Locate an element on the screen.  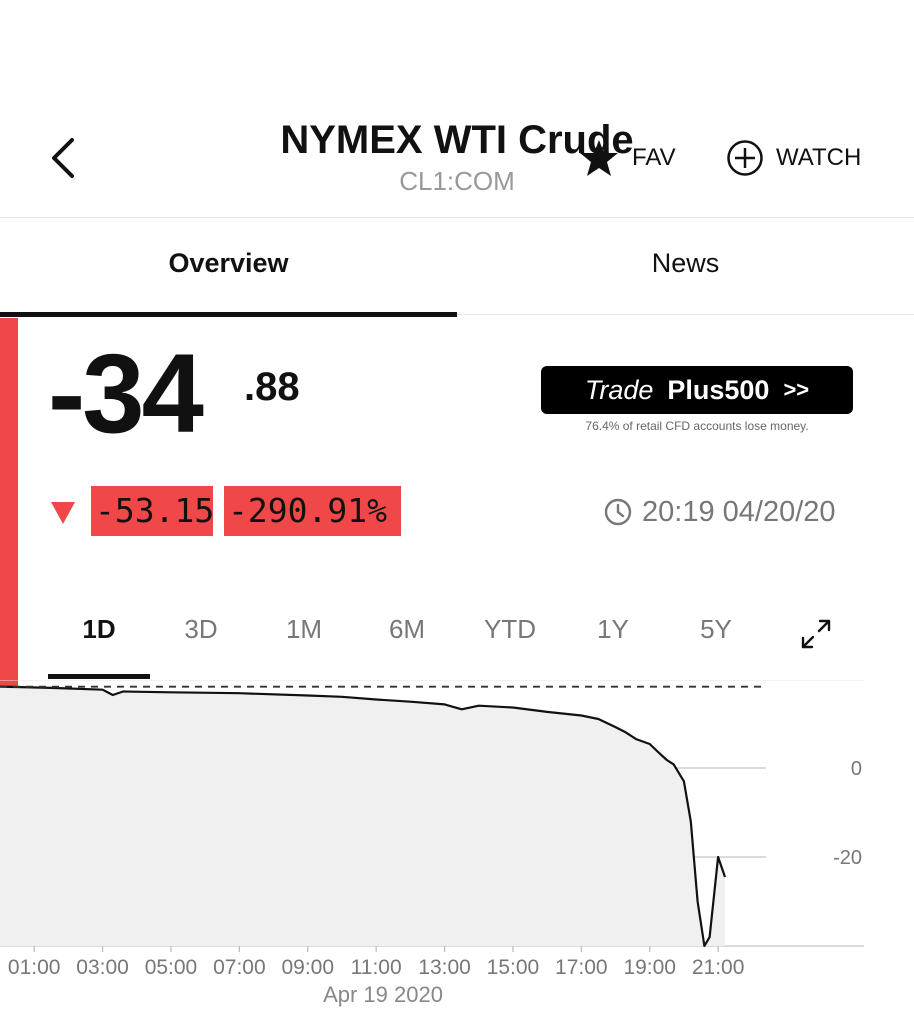
fav-label: FAV is located at coordinates (654, 157).